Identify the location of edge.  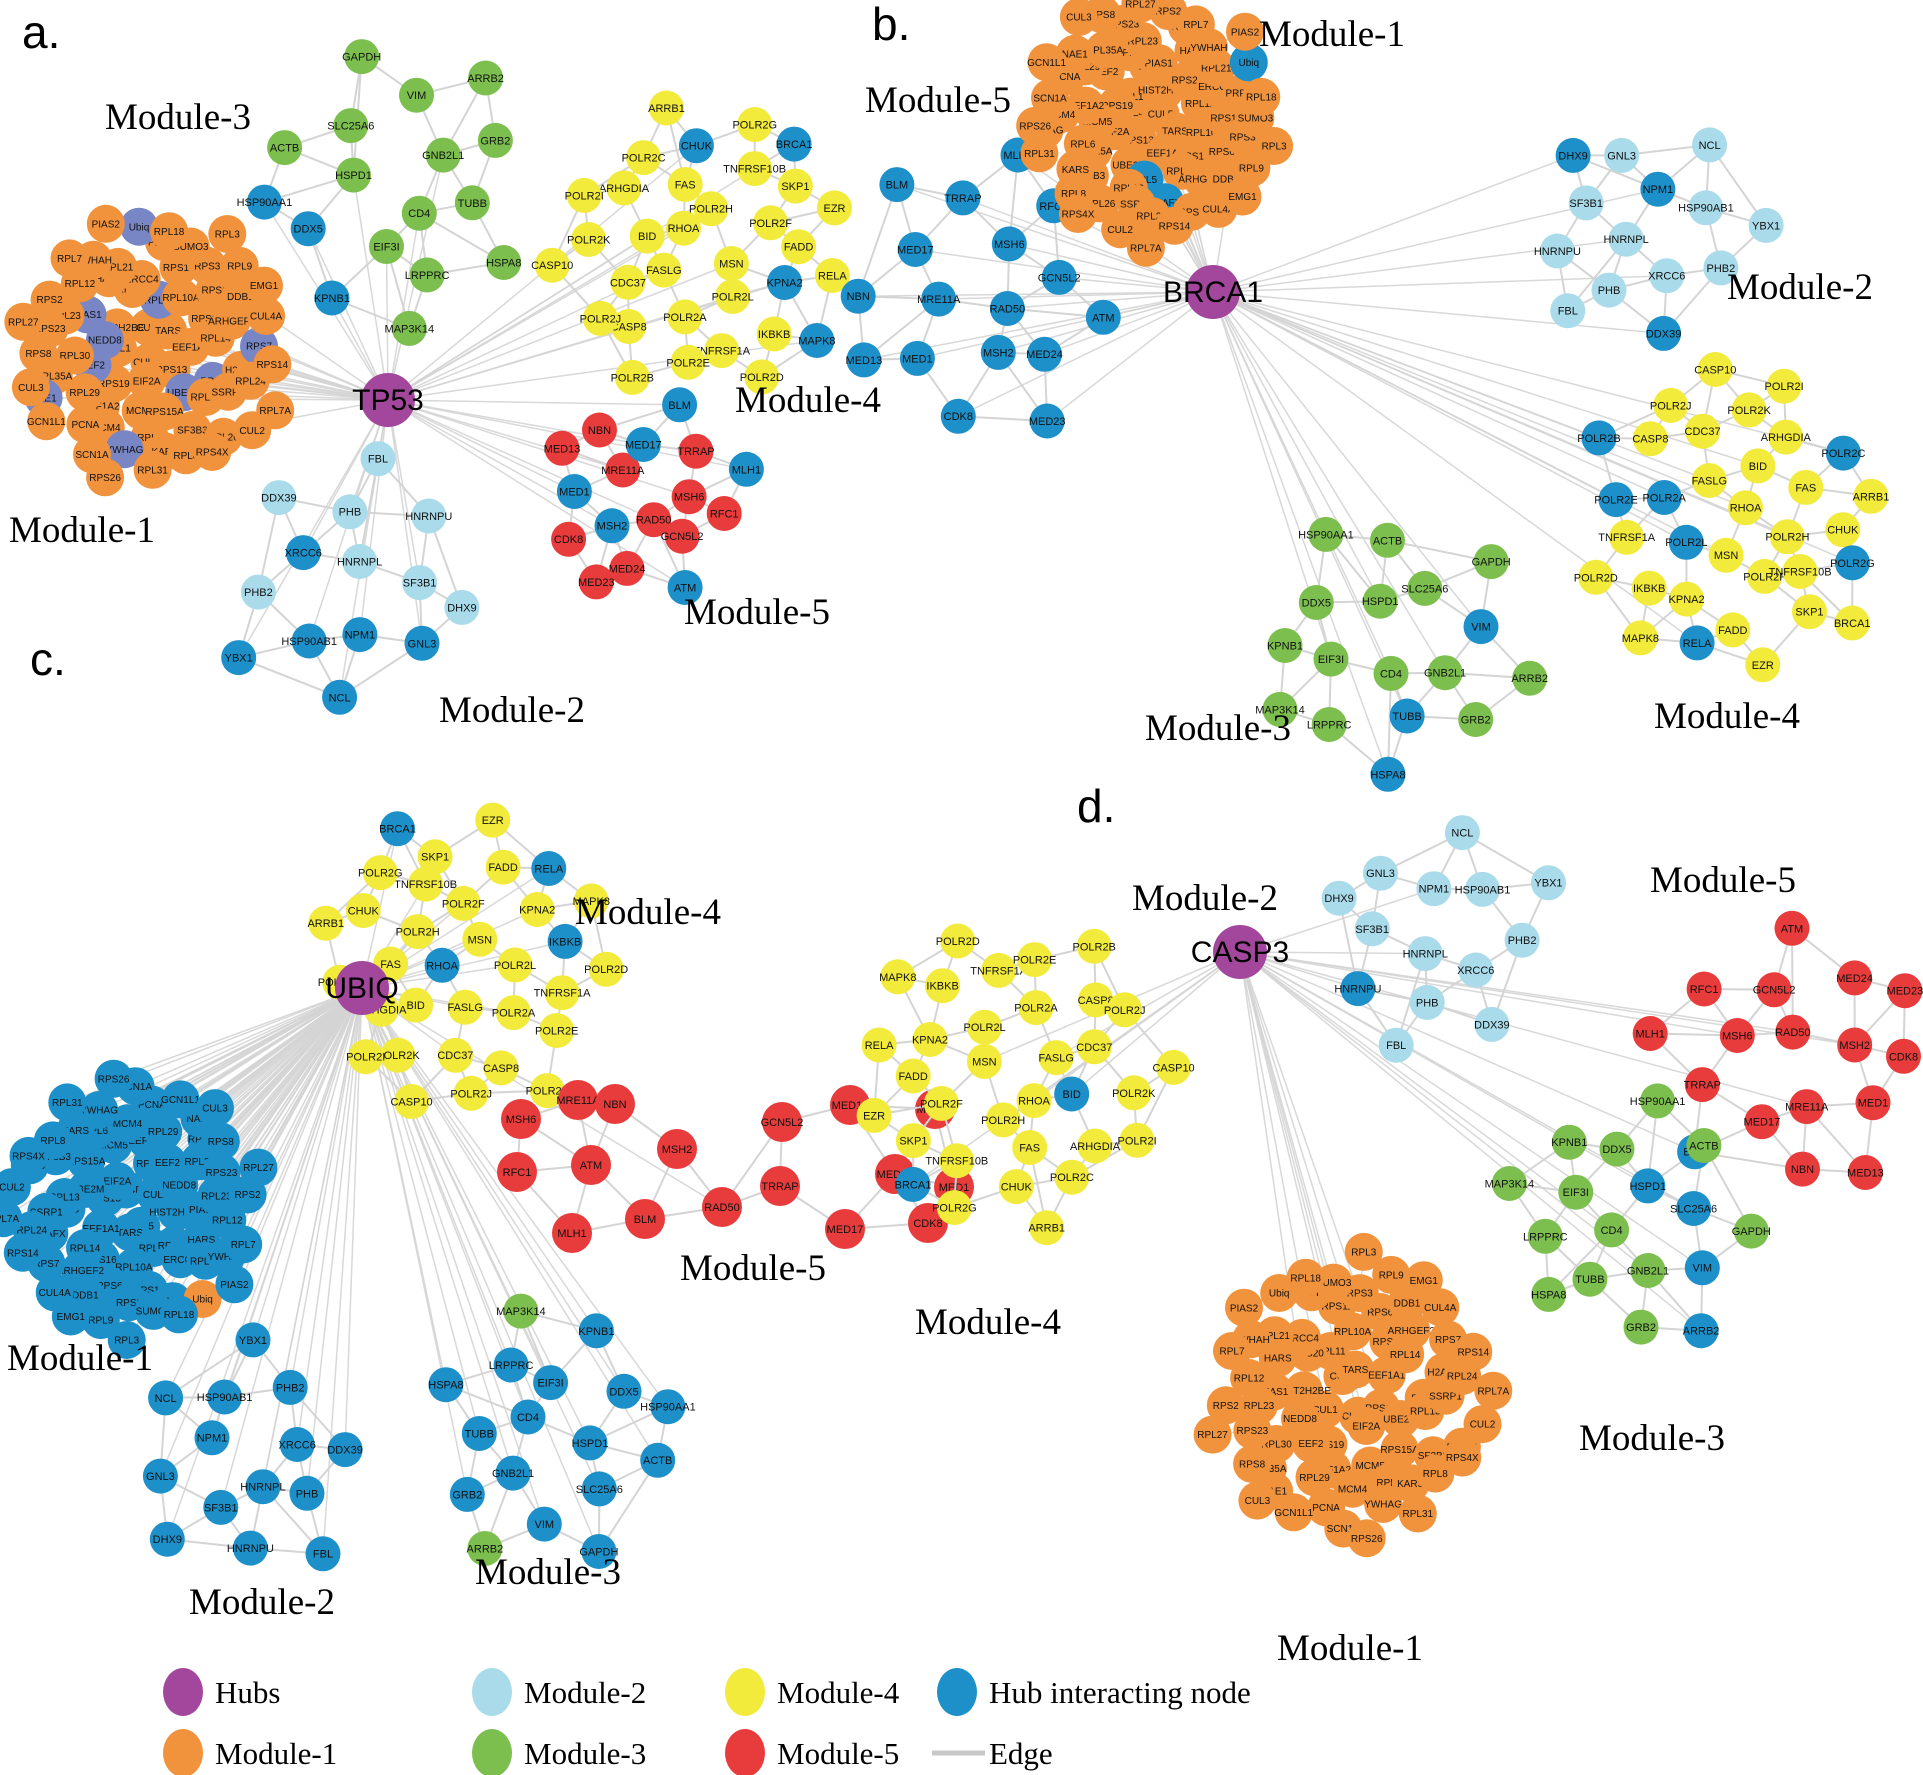
(289, 677).